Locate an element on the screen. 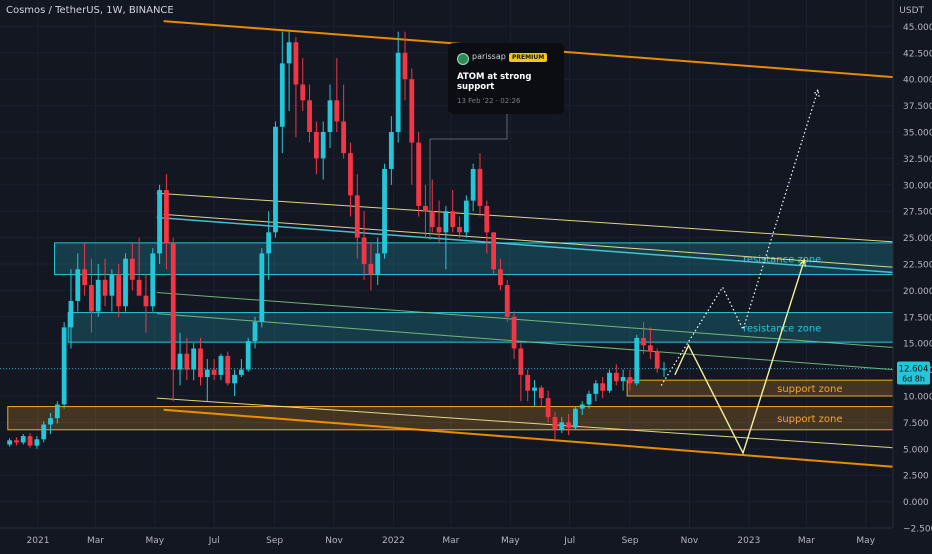 The image size is (932, 554). price-axis-background is located at coordinates (912, 275).